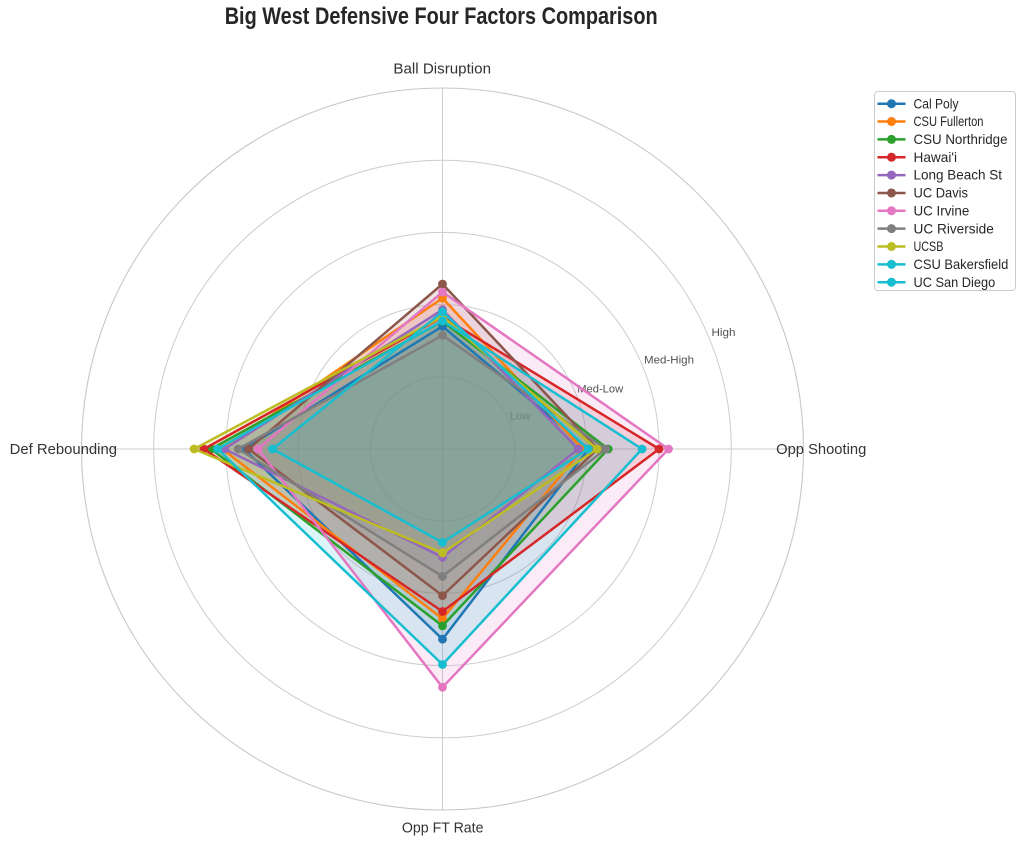 The image size is (1024, 849). What do you see at coordinates (443, 828) in the screenshot?
I see `svg-text: Opp FT Rate` at bounding box center [443, 828].